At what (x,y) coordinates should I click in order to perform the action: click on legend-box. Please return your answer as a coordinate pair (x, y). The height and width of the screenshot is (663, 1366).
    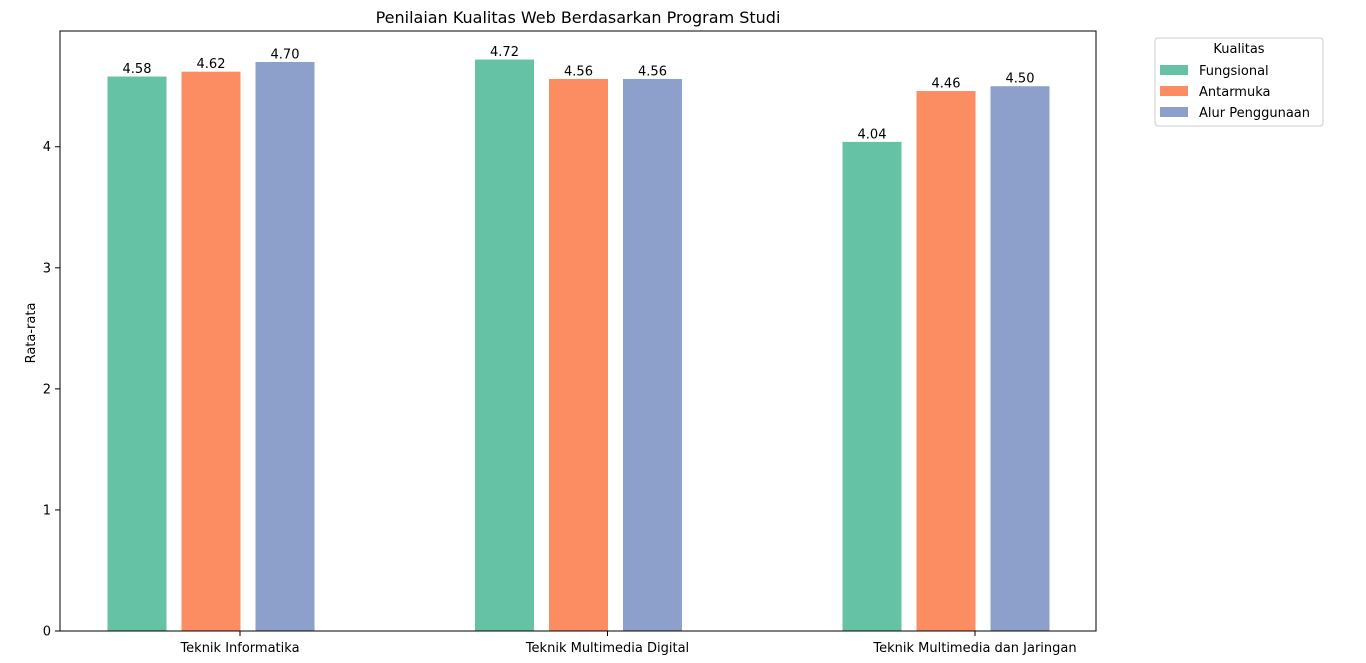
    Looking at the image, I should click on (1239, 82).